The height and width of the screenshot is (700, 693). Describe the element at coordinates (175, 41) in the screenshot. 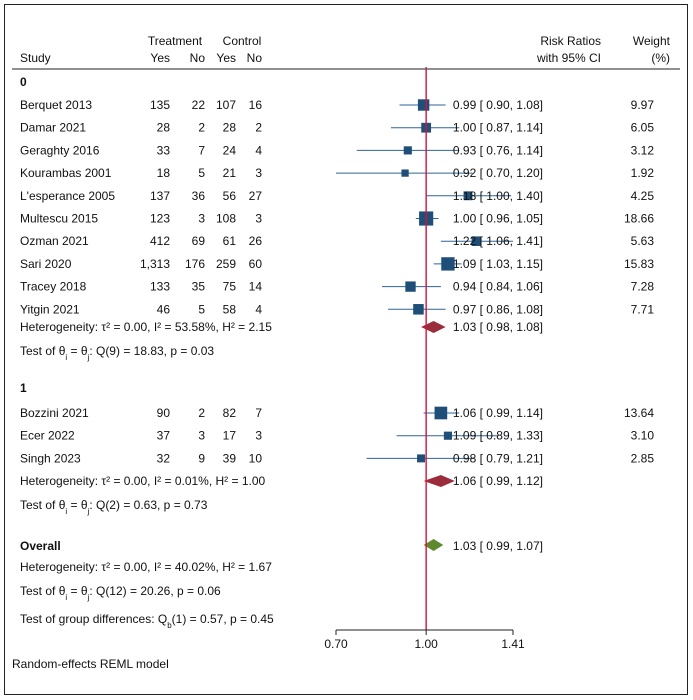

I see `header-treatment: Treatment` at that location.